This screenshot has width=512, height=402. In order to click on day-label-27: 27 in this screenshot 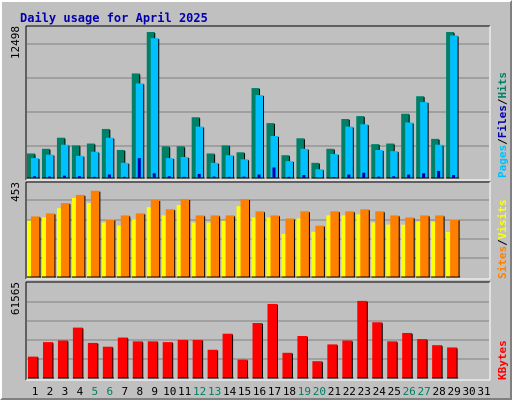, I will do `click(424, 391)`.